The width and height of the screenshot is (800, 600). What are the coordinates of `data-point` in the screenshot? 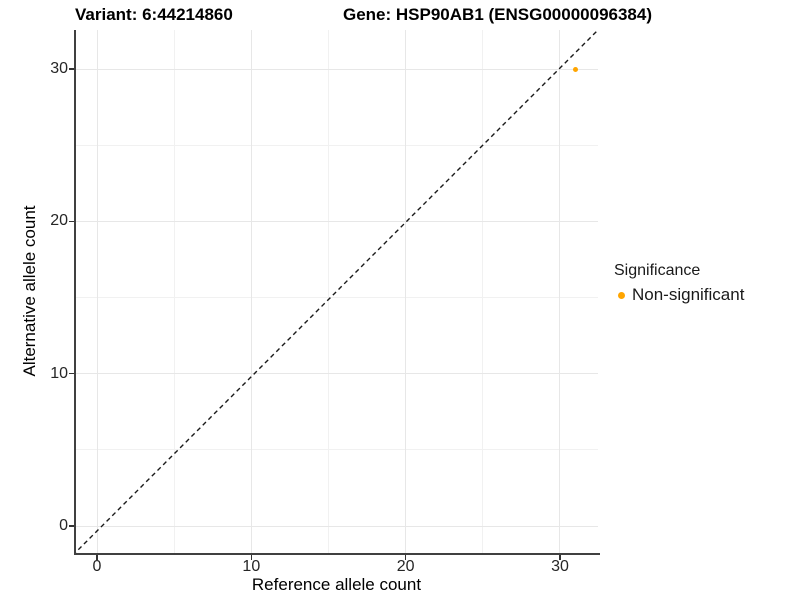 It's located at (575, 69).